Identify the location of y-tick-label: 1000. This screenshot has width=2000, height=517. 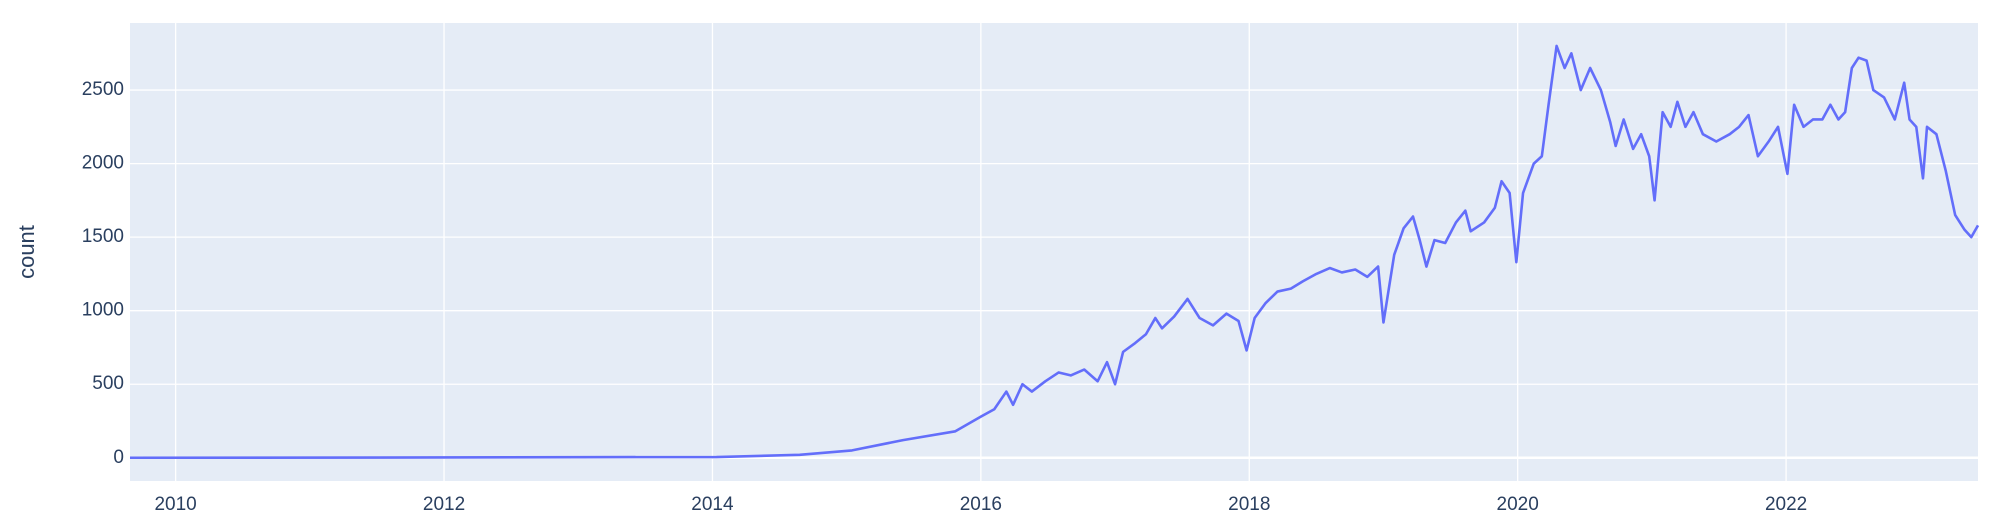
(103, 310).